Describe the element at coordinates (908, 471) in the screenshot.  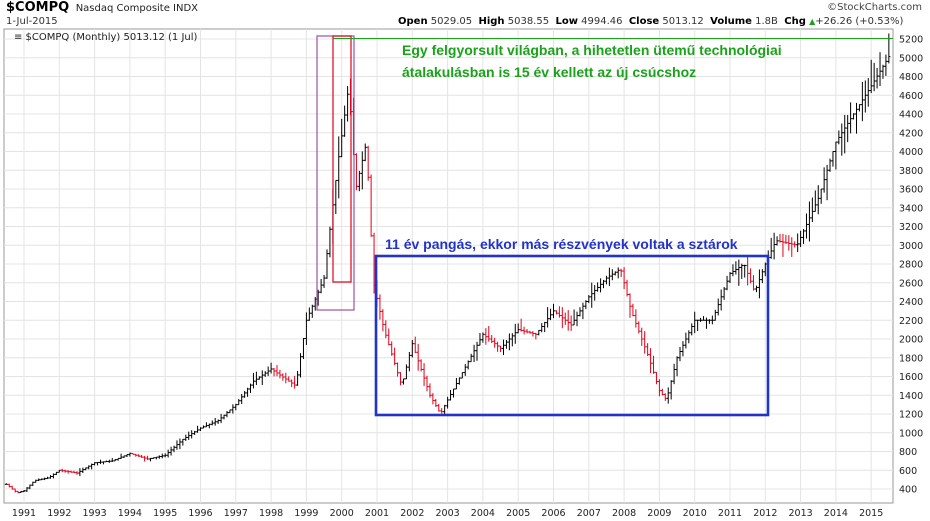
I see `y-tick-label: 600` at that location.